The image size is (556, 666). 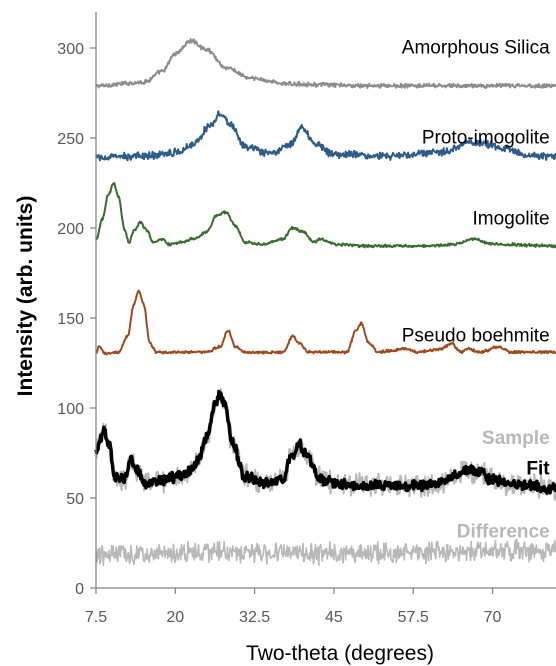 What do you see at coordinates (96, 617) in the screenshot?
I see `x-tick-label: 7.5` at bounding box center [96, 617].